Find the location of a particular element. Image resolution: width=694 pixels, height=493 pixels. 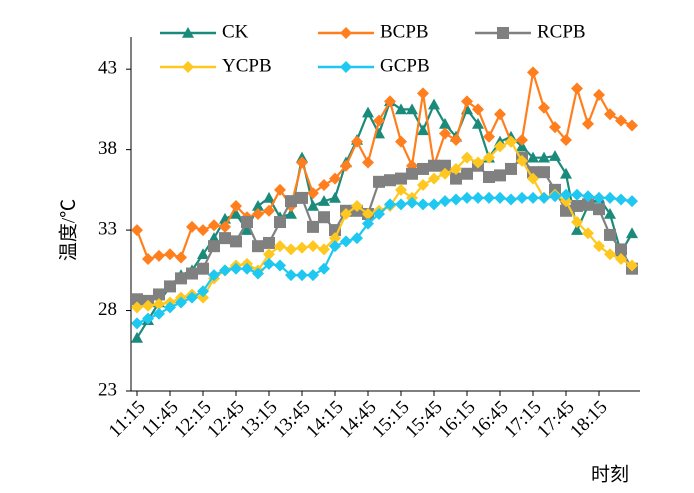

legend-label: YCPB is located at coordinates (247, 65).